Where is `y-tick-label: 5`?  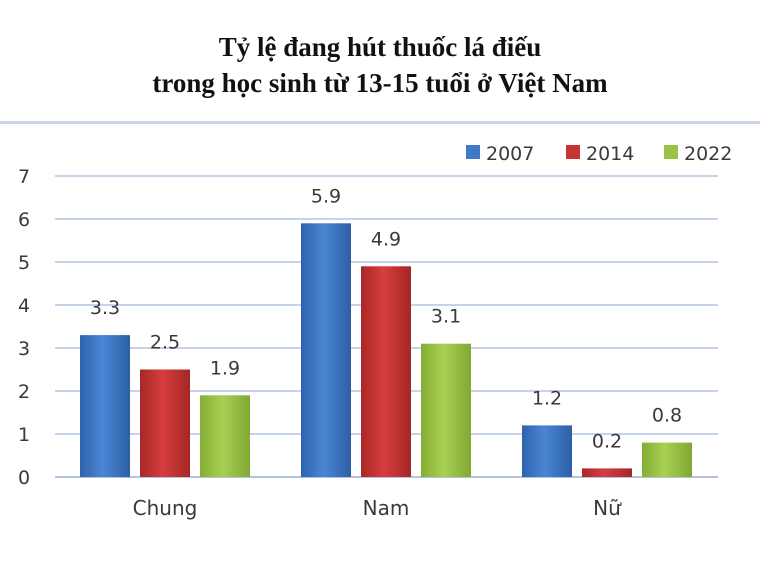 y-tick-label: 5 is located at coordinates (24, 263).